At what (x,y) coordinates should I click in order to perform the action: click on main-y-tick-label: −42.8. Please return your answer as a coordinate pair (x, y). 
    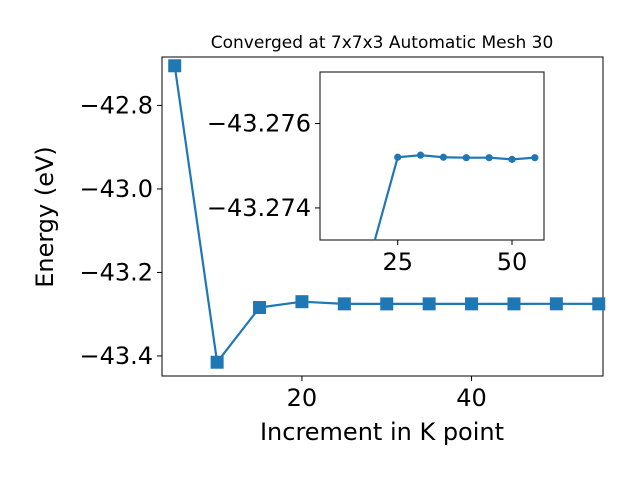
    Looking at the image, I should click on (116, 105).